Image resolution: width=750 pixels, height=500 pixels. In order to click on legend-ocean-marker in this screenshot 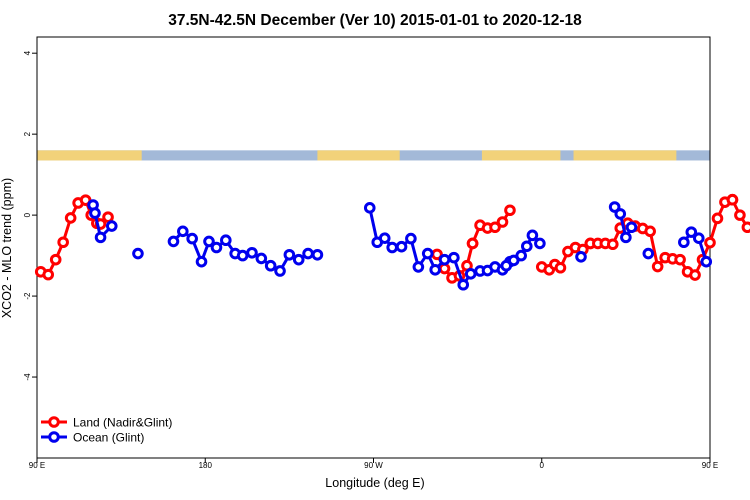, I will do `click(54, 437)`.